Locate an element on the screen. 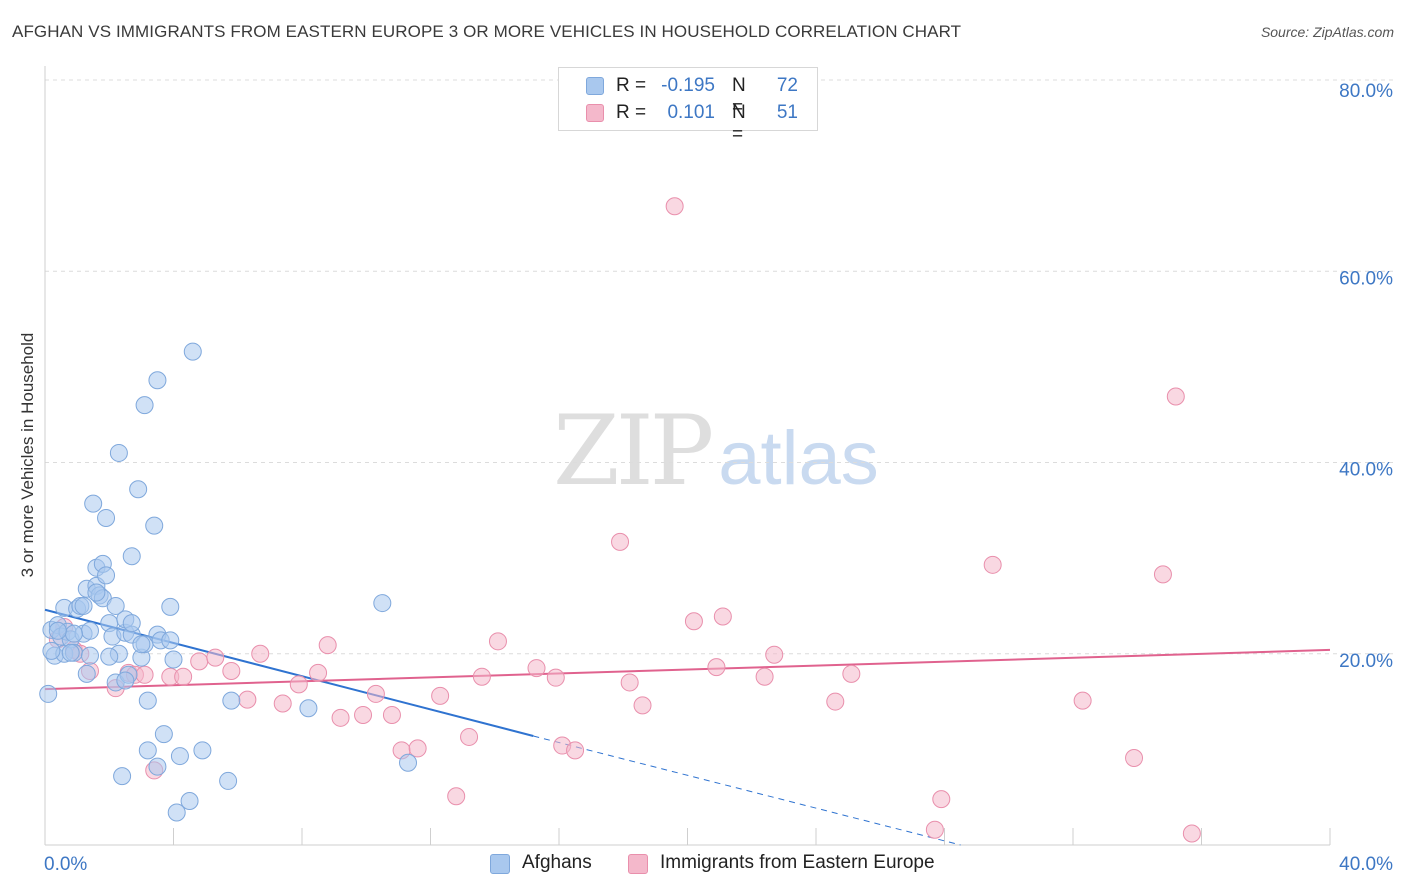 The height and width of the screenshot is (892, 1406). x-tick-label: 0.0% is located at coordinates (65, 864).